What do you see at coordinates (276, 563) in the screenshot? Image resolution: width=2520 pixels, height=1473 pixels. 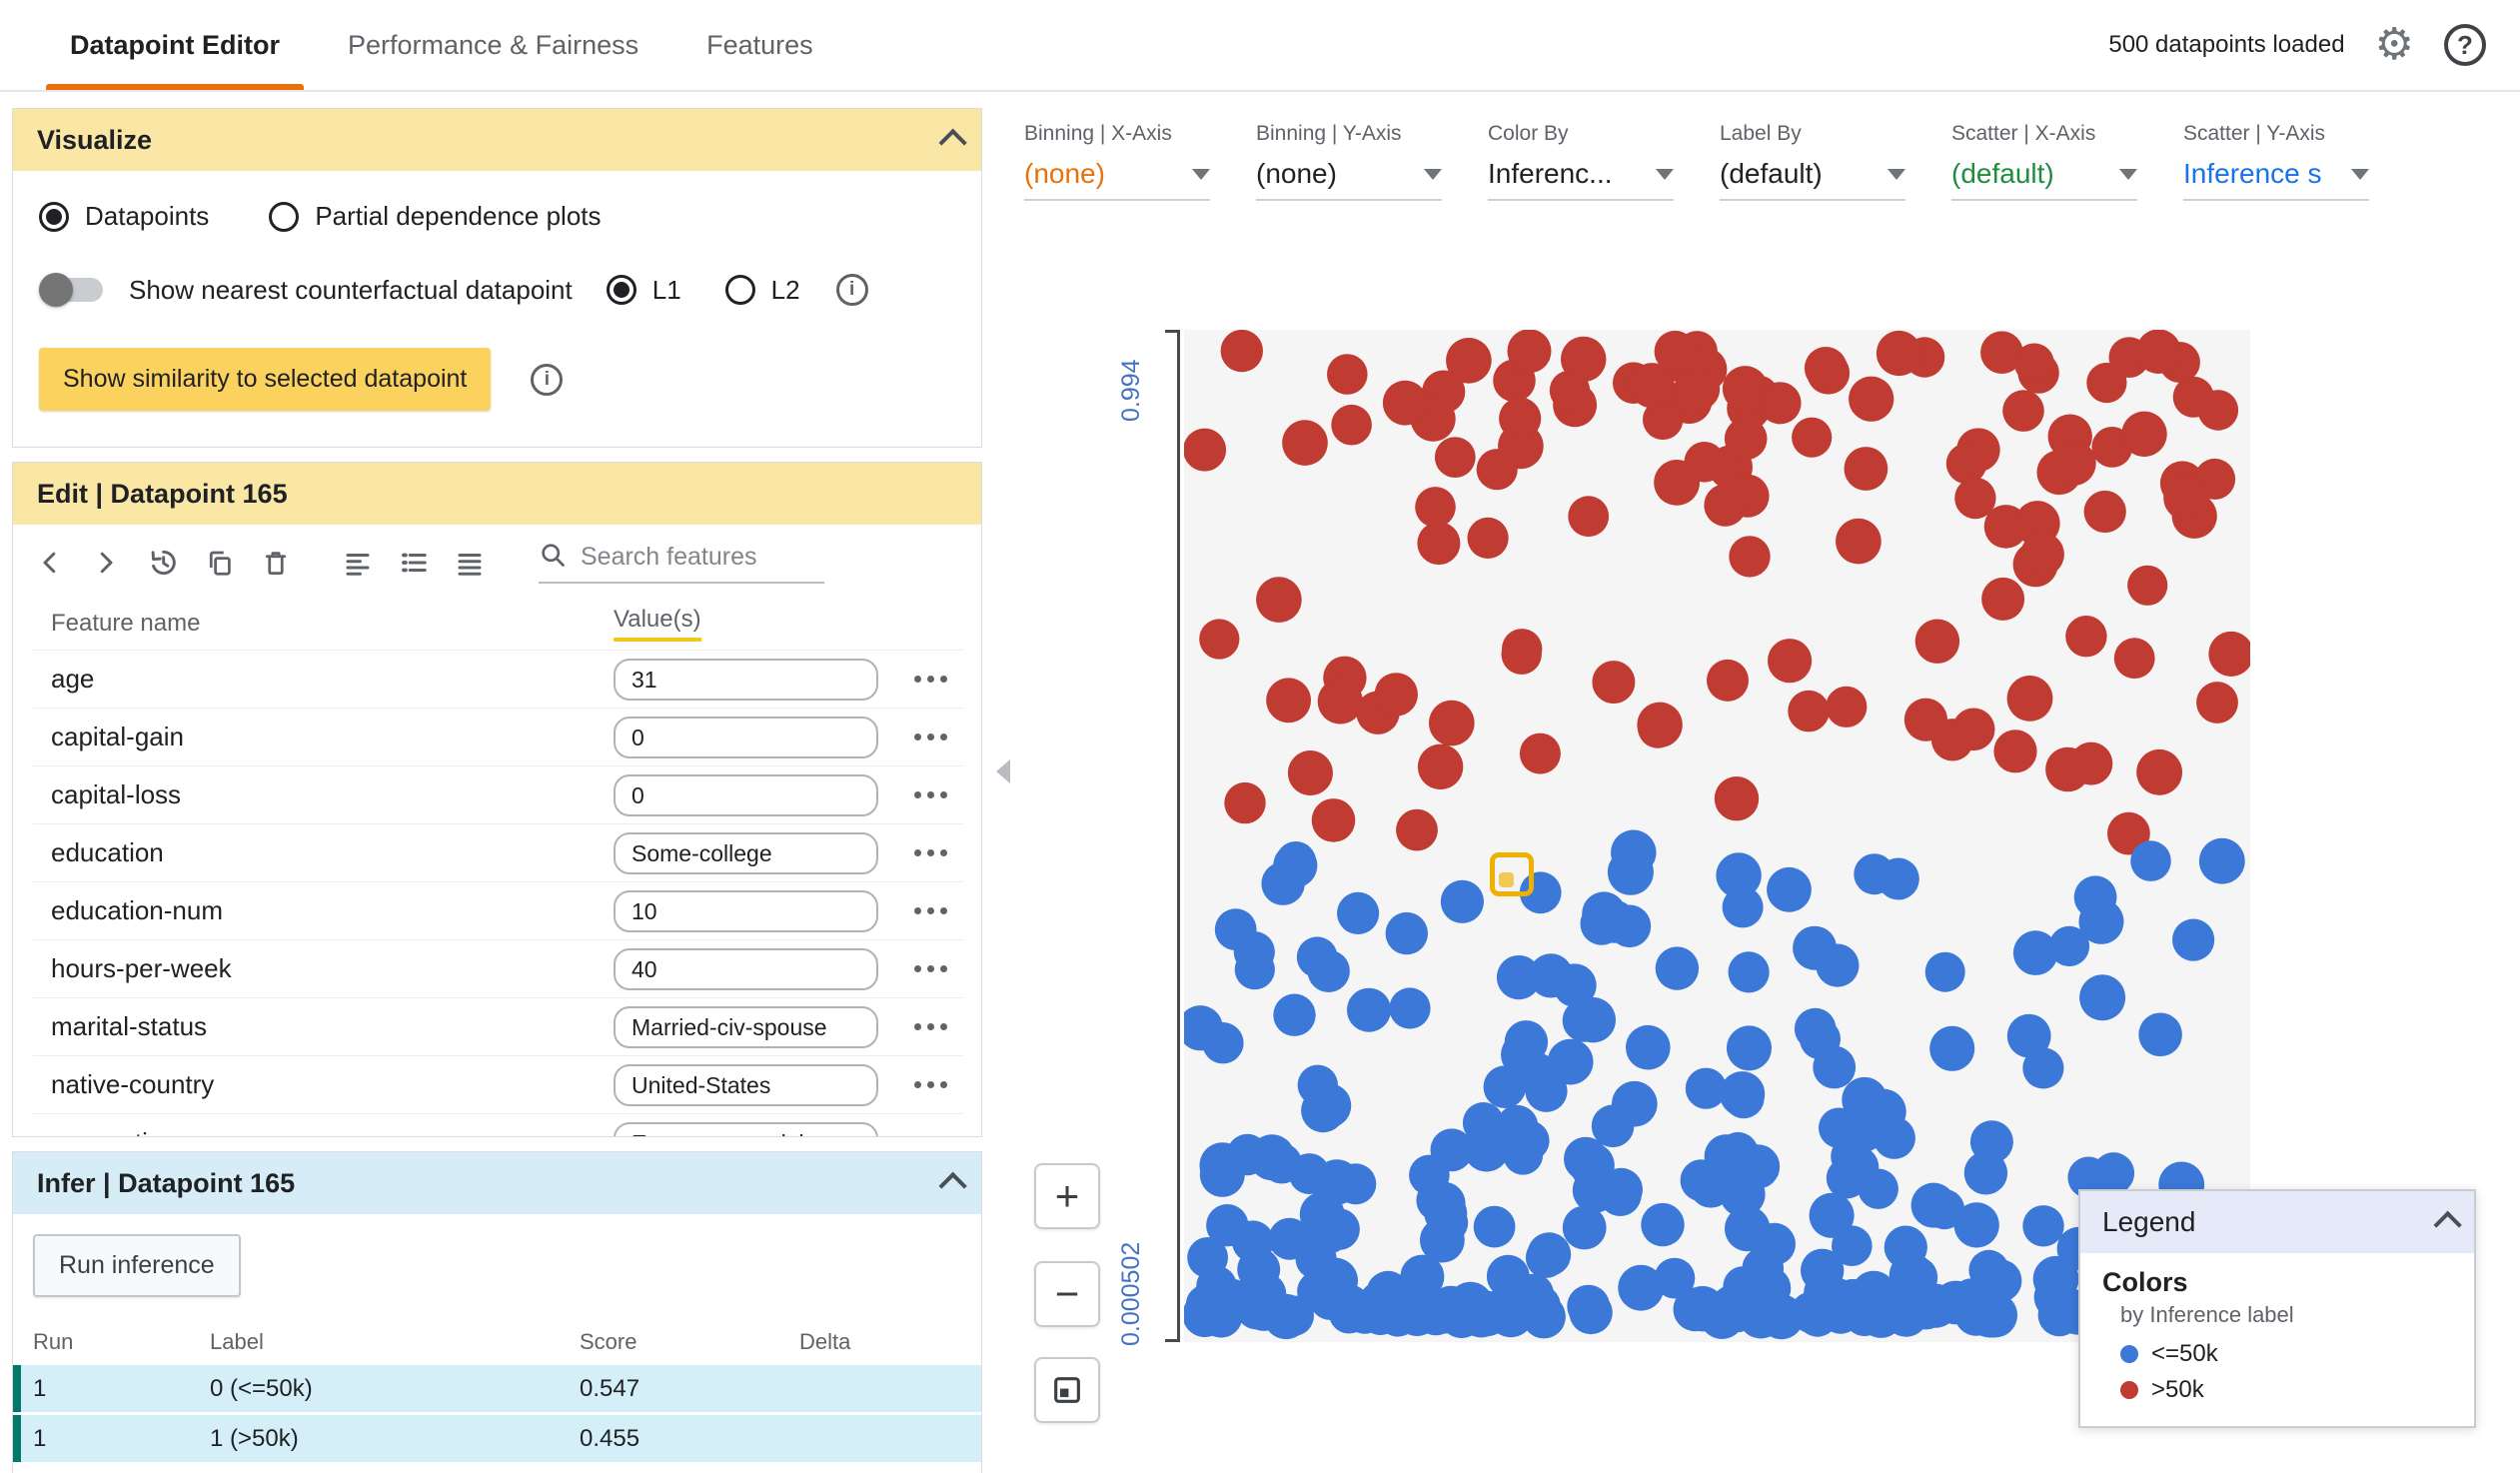 I see `delete-datapoint-button` at bounding box center [276, 563].